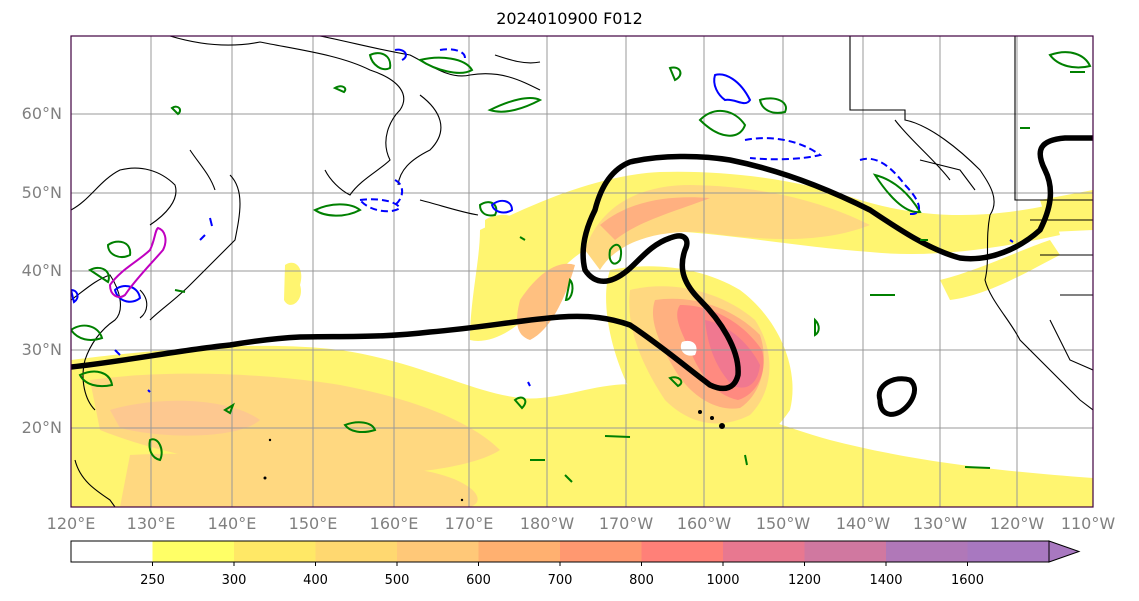 This screenshot has width=1139, height=601. I want to click on lon-label-120w: 120°W, so click(1017, 523).